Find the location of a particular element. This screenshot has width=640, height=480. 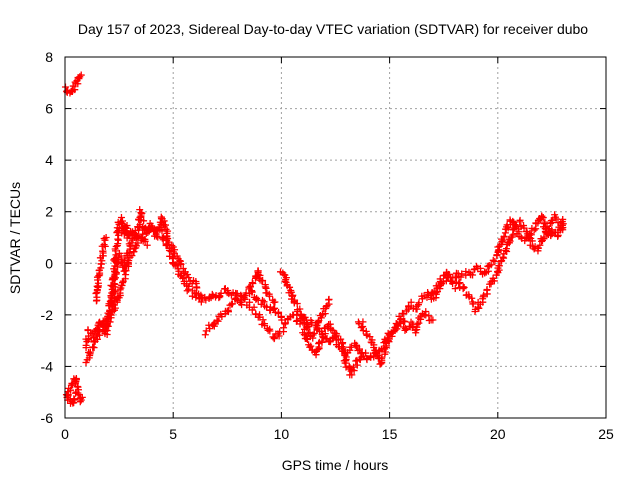

y-tick-label: 6 is located at coordinates (49, 109).